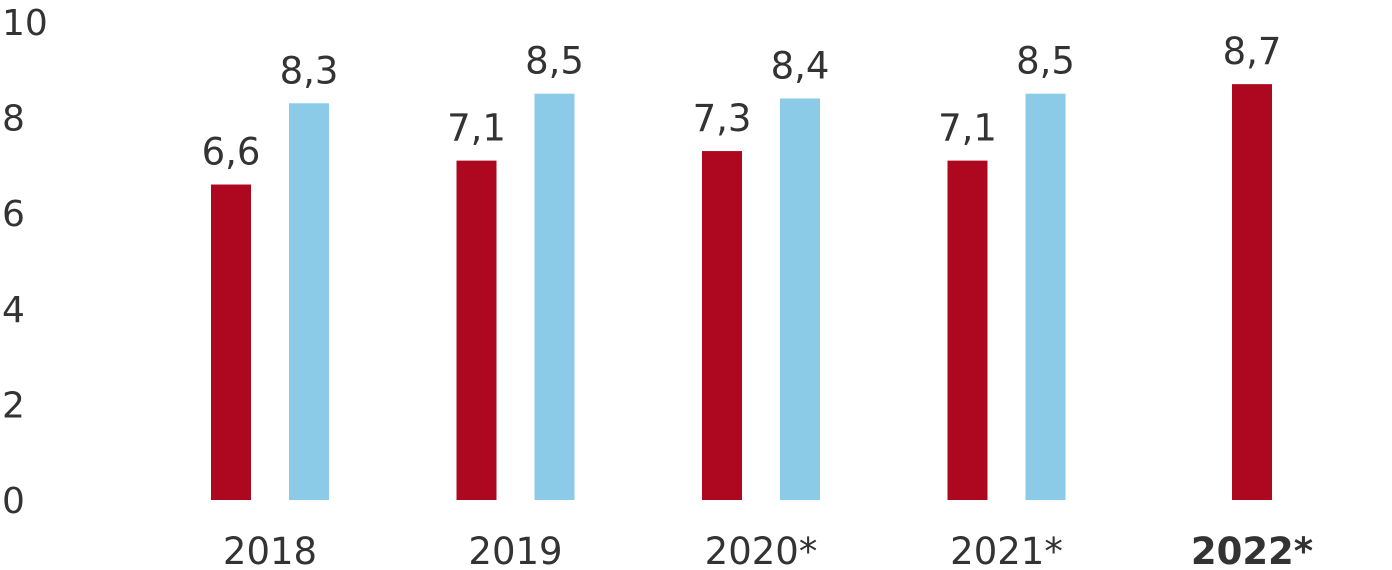  What do you see at coordinates (13, 405) in the screenshot?
I see `y-tick-label: 2` at bounding box center [13, 405].